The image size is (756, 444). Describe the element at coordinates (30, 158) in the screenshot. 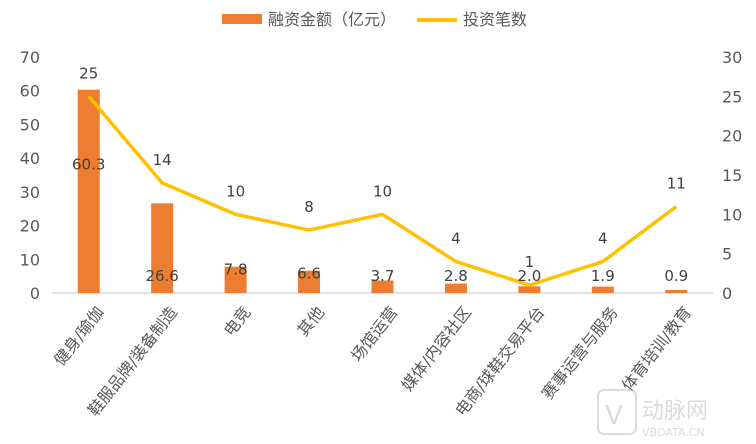

I see `y-left-tick: 40` at that location.